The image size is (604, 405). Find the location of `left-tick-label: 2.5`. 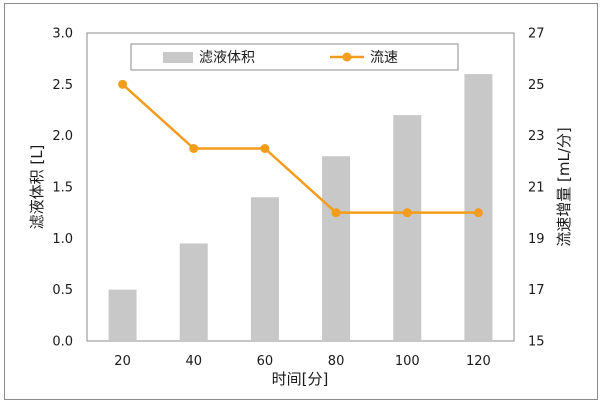

left-tick-label: 2.5 is located at coordinates (62, 85).